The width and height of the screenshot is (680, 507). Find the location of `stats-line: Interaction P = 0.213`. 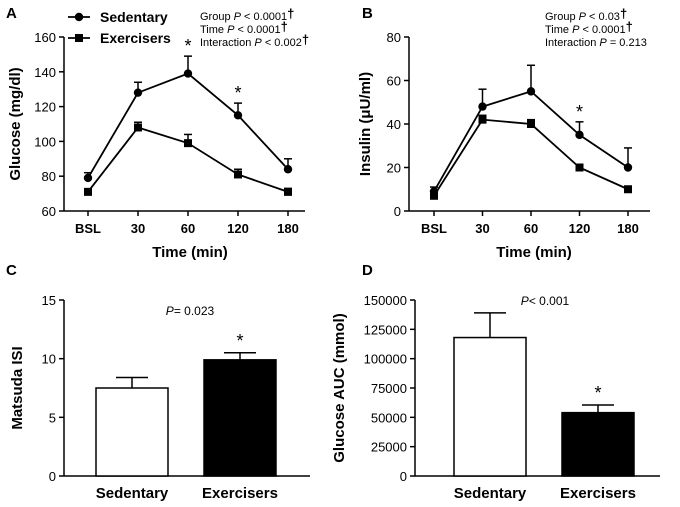

stats-line: Interaction P = 0.213 is located at coordinates (596, 43).